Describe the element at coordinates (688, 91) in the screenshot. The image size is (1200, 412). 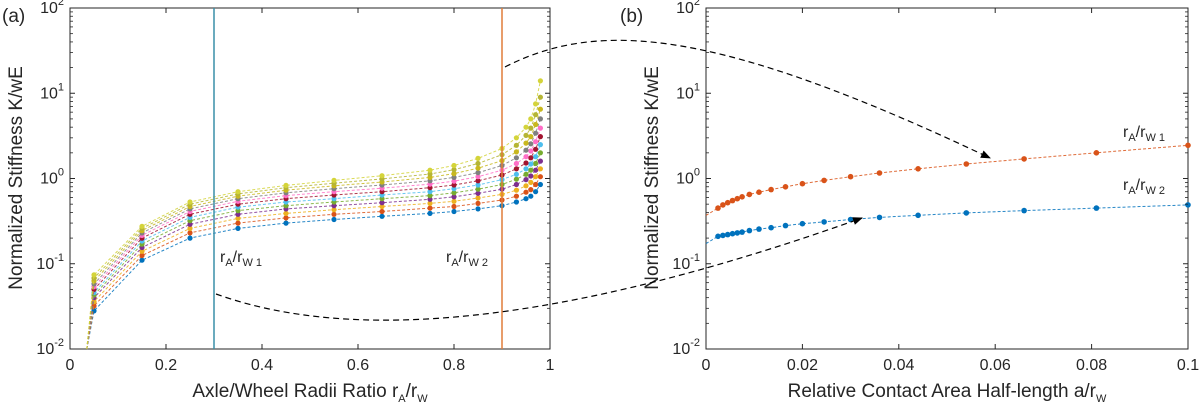
I see `y-tick-label: 10¹` at that location.